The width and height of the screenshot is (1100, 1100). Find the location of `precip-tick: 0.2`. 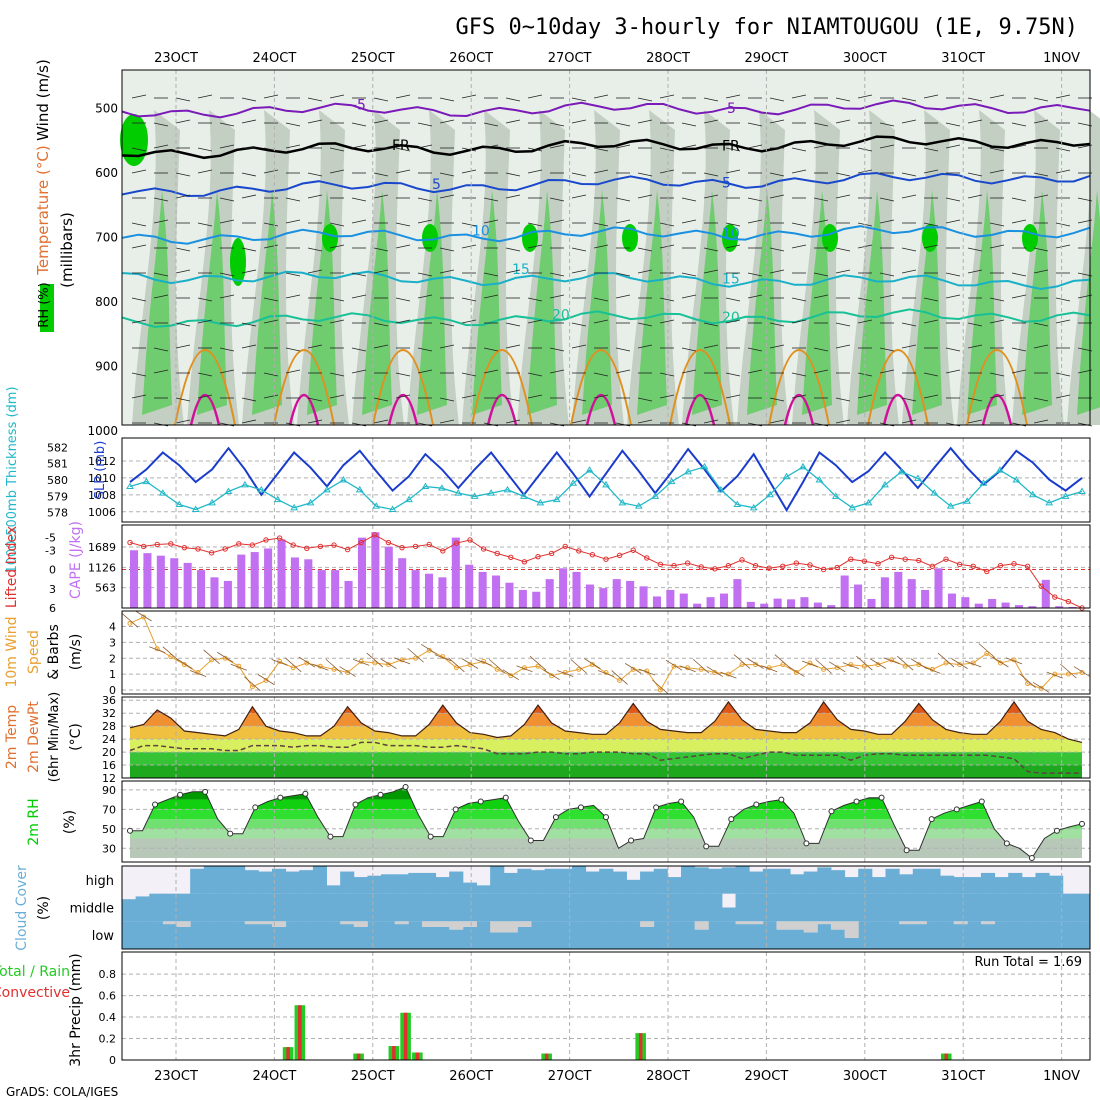

precip-tick: 0.2 is located at coordinates (108, 1039).